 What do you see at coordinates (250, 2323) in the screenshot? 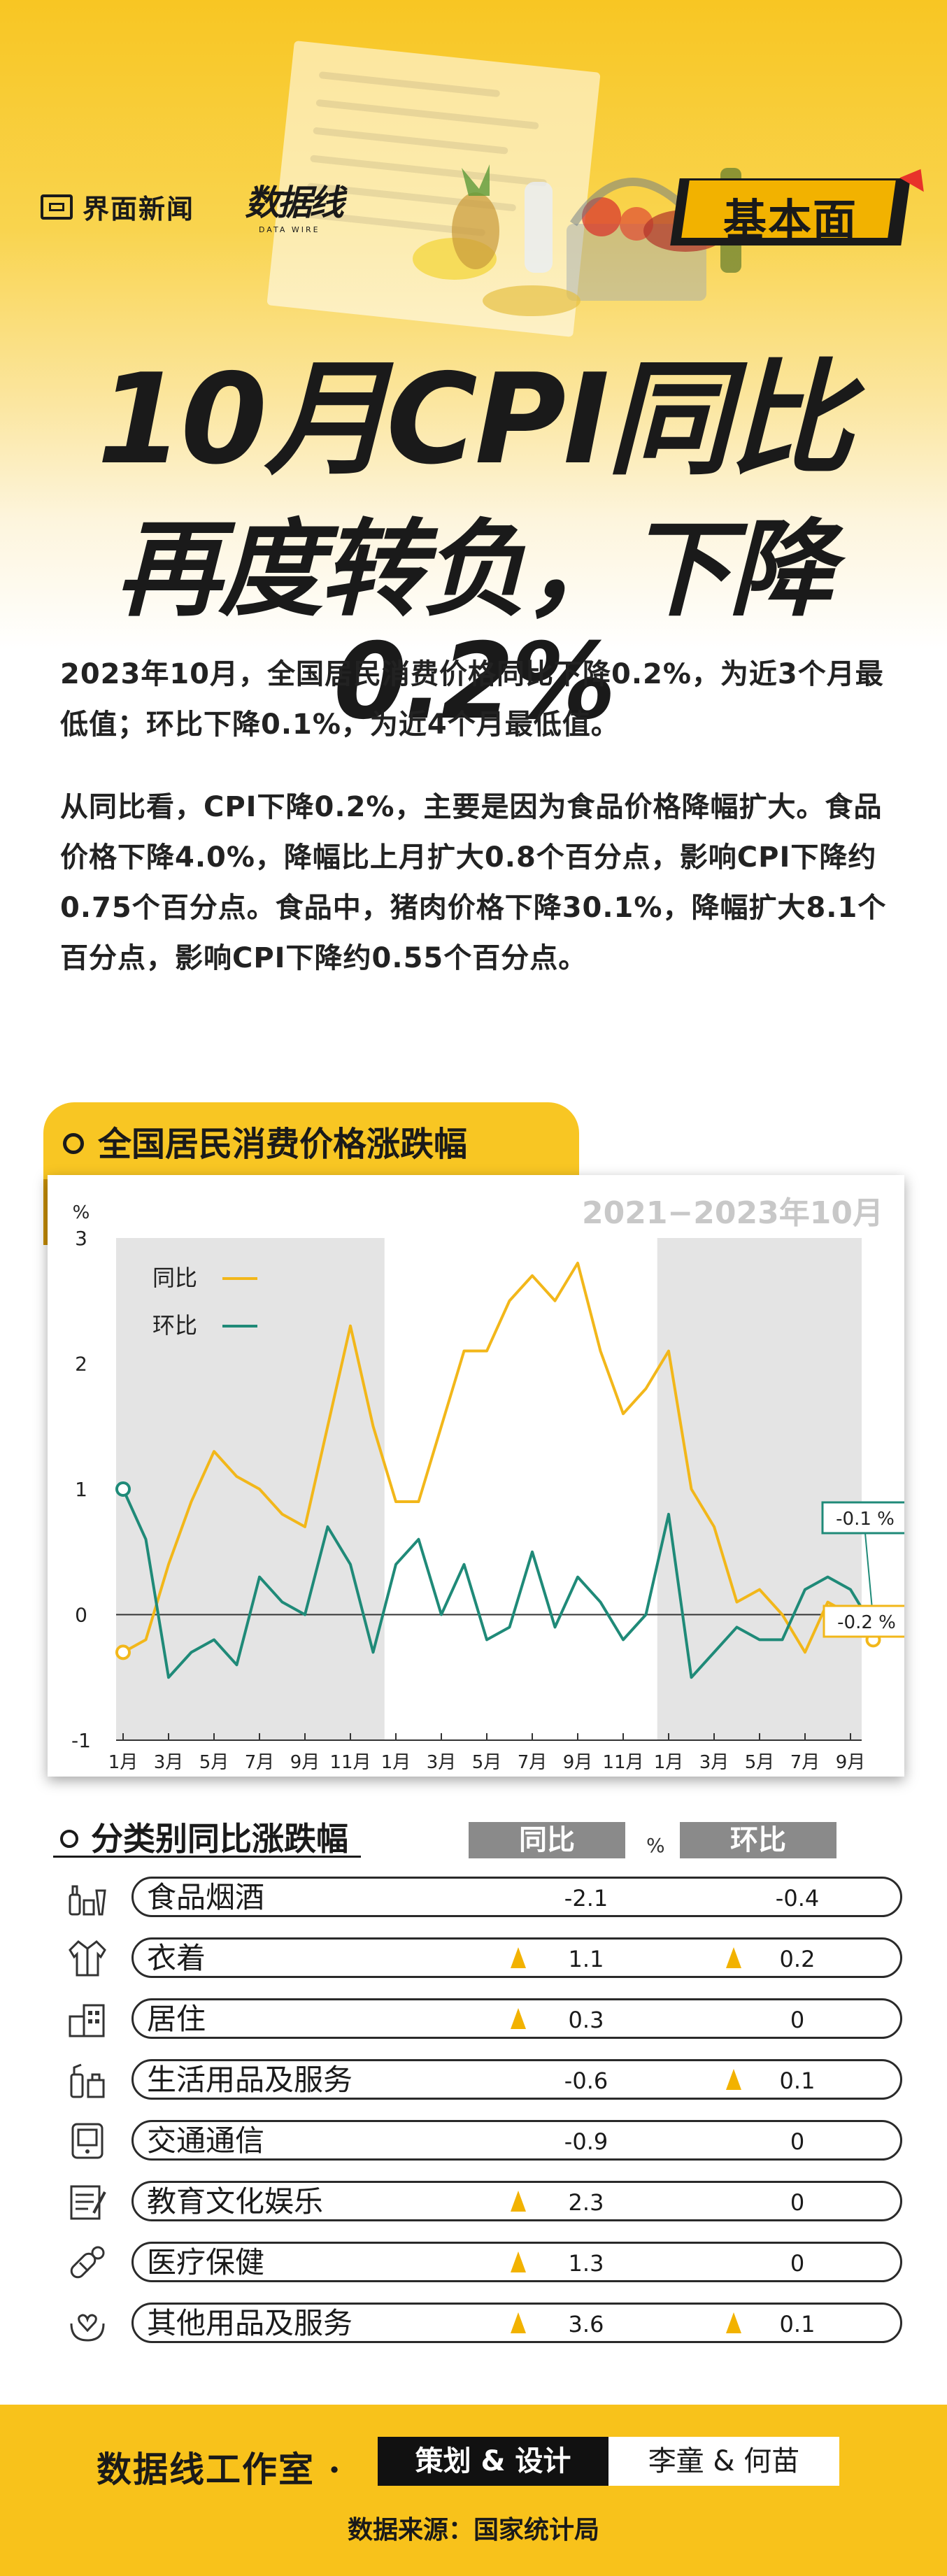
I see `category-label: 其他用品及服务` at bounding box center [250, 2323].